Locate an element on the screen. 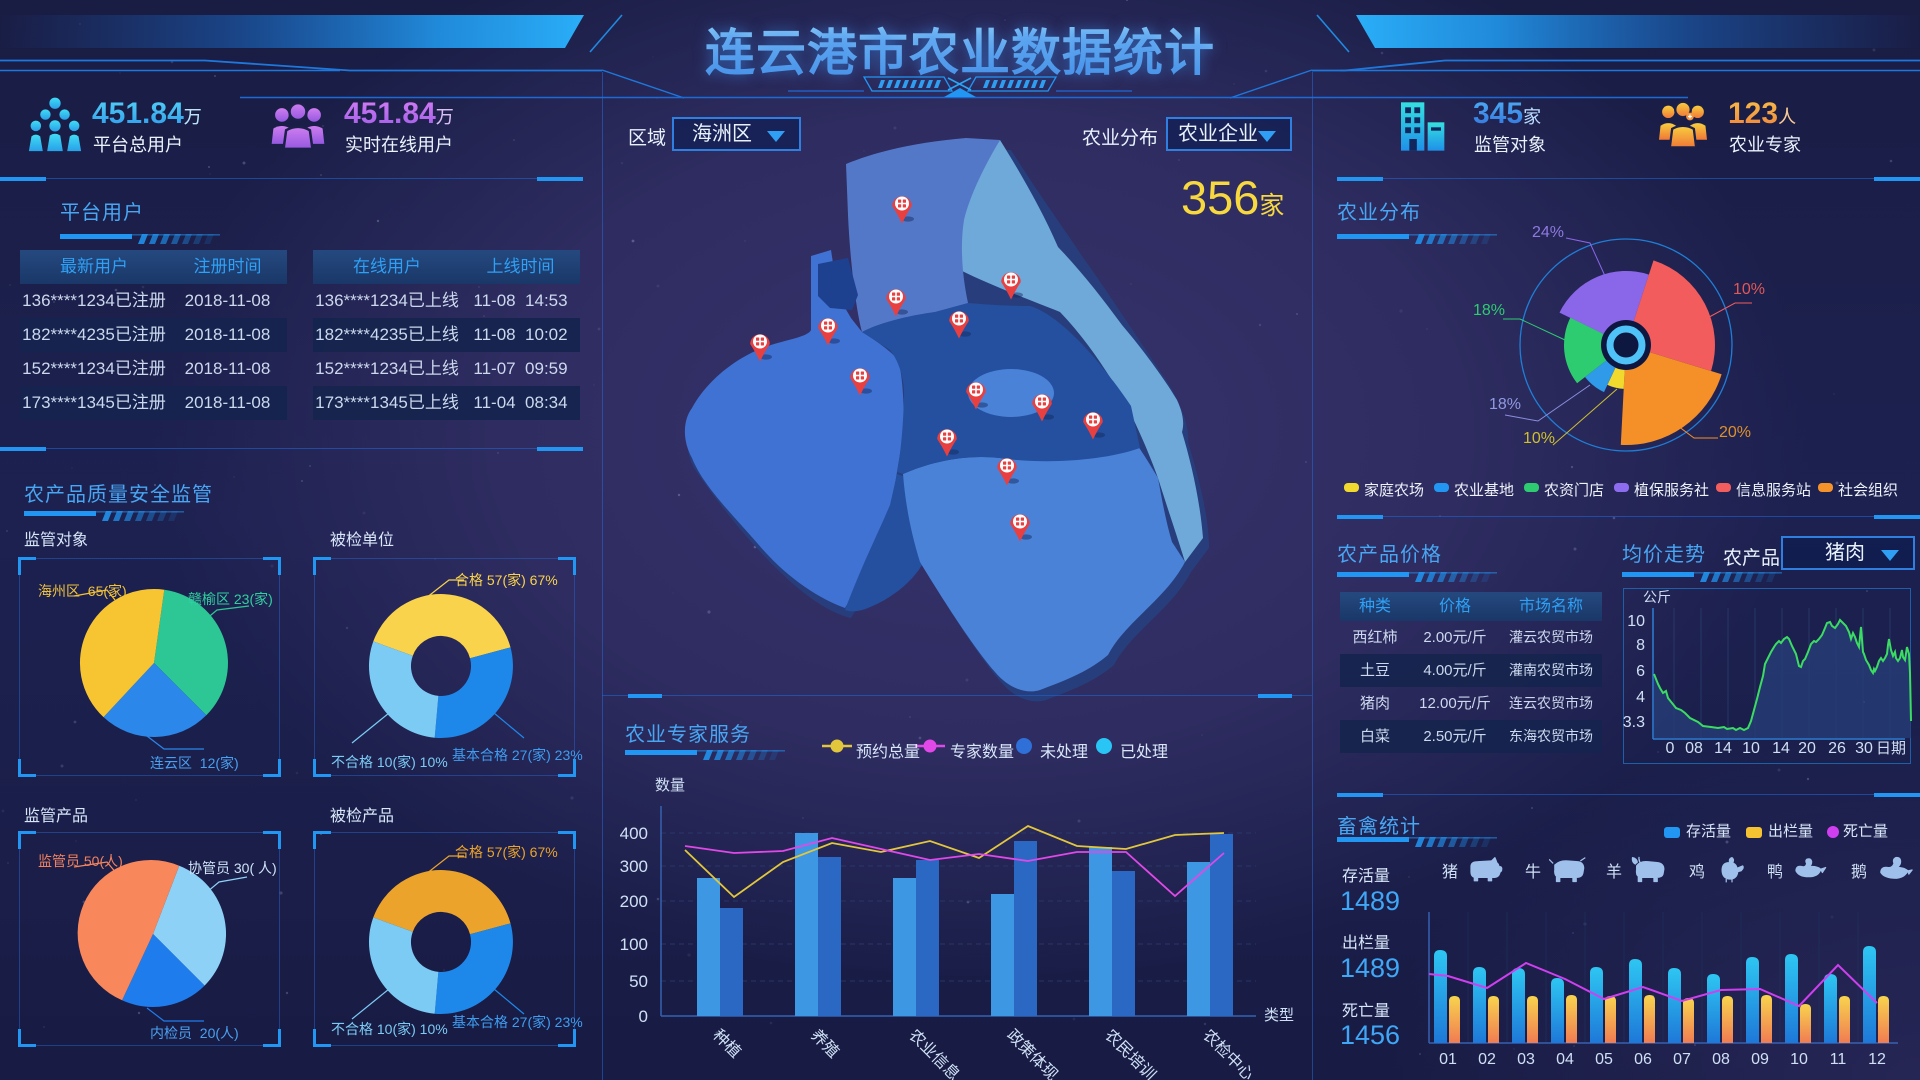 This screenshot has height=1080, width=1920. svg-text: 200 is located at coordinates (634, 901).